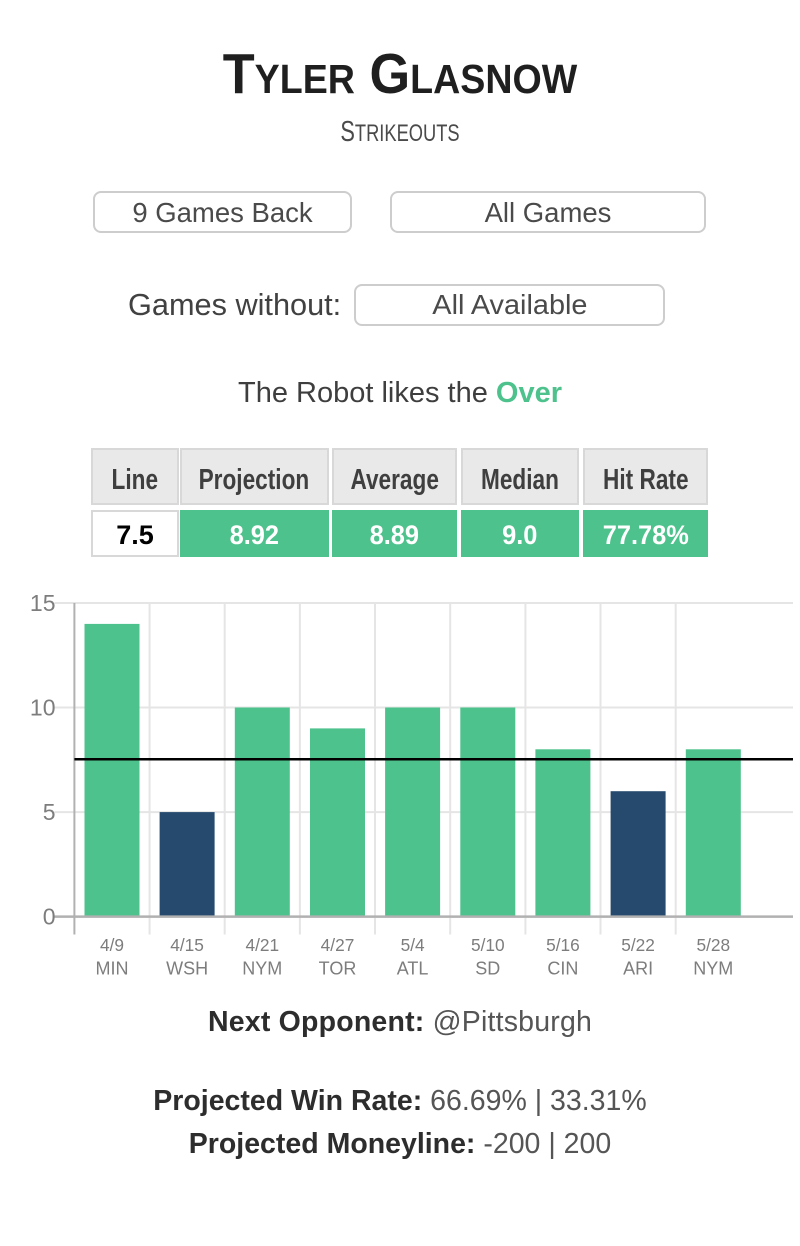 Image resolution: width=800 pixels, height=1246 pixels. What do you see at coordinates (413, 969) in the screenshot?
I see `svg-text: ATL` at bounding box center [413, 969].